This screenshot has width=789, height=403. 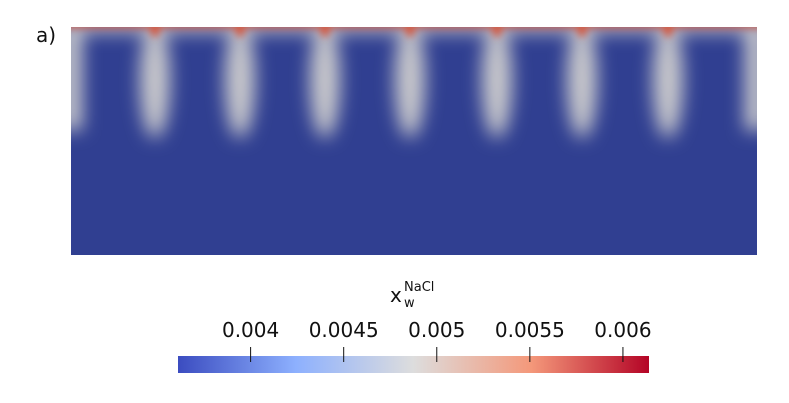 What do you see at coordinates (396, 295) in the screenshot?
I see `colorbar-label: x` at bounding box center [396, 295].